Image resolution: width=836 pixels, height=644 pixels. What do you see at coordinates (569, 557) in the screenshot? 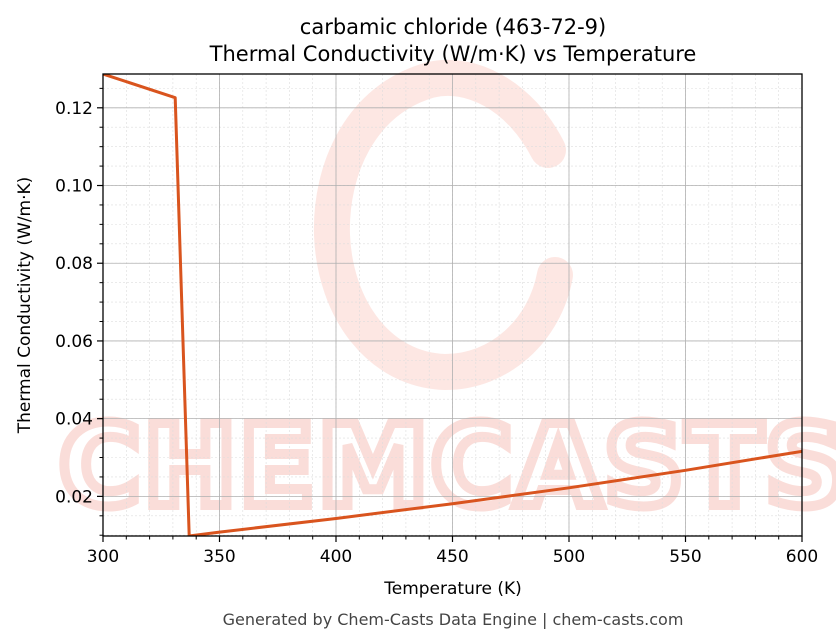
I see `x-tick-label: 500` at bounding box center [569, 557].